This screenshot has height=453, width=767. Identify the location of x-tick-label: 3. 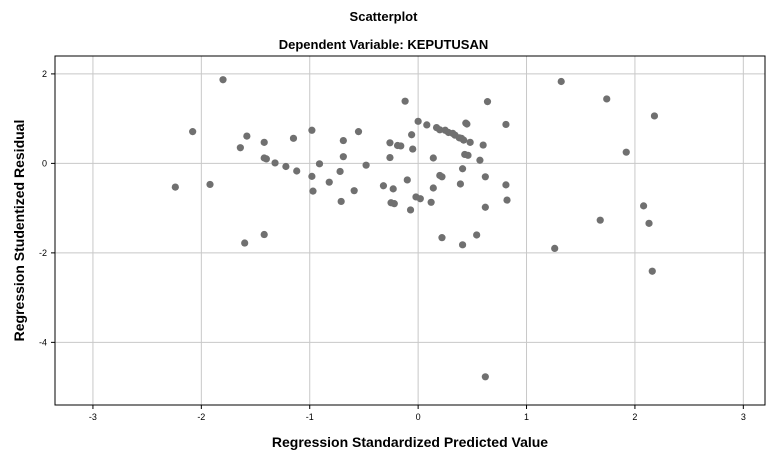
(743, 417).